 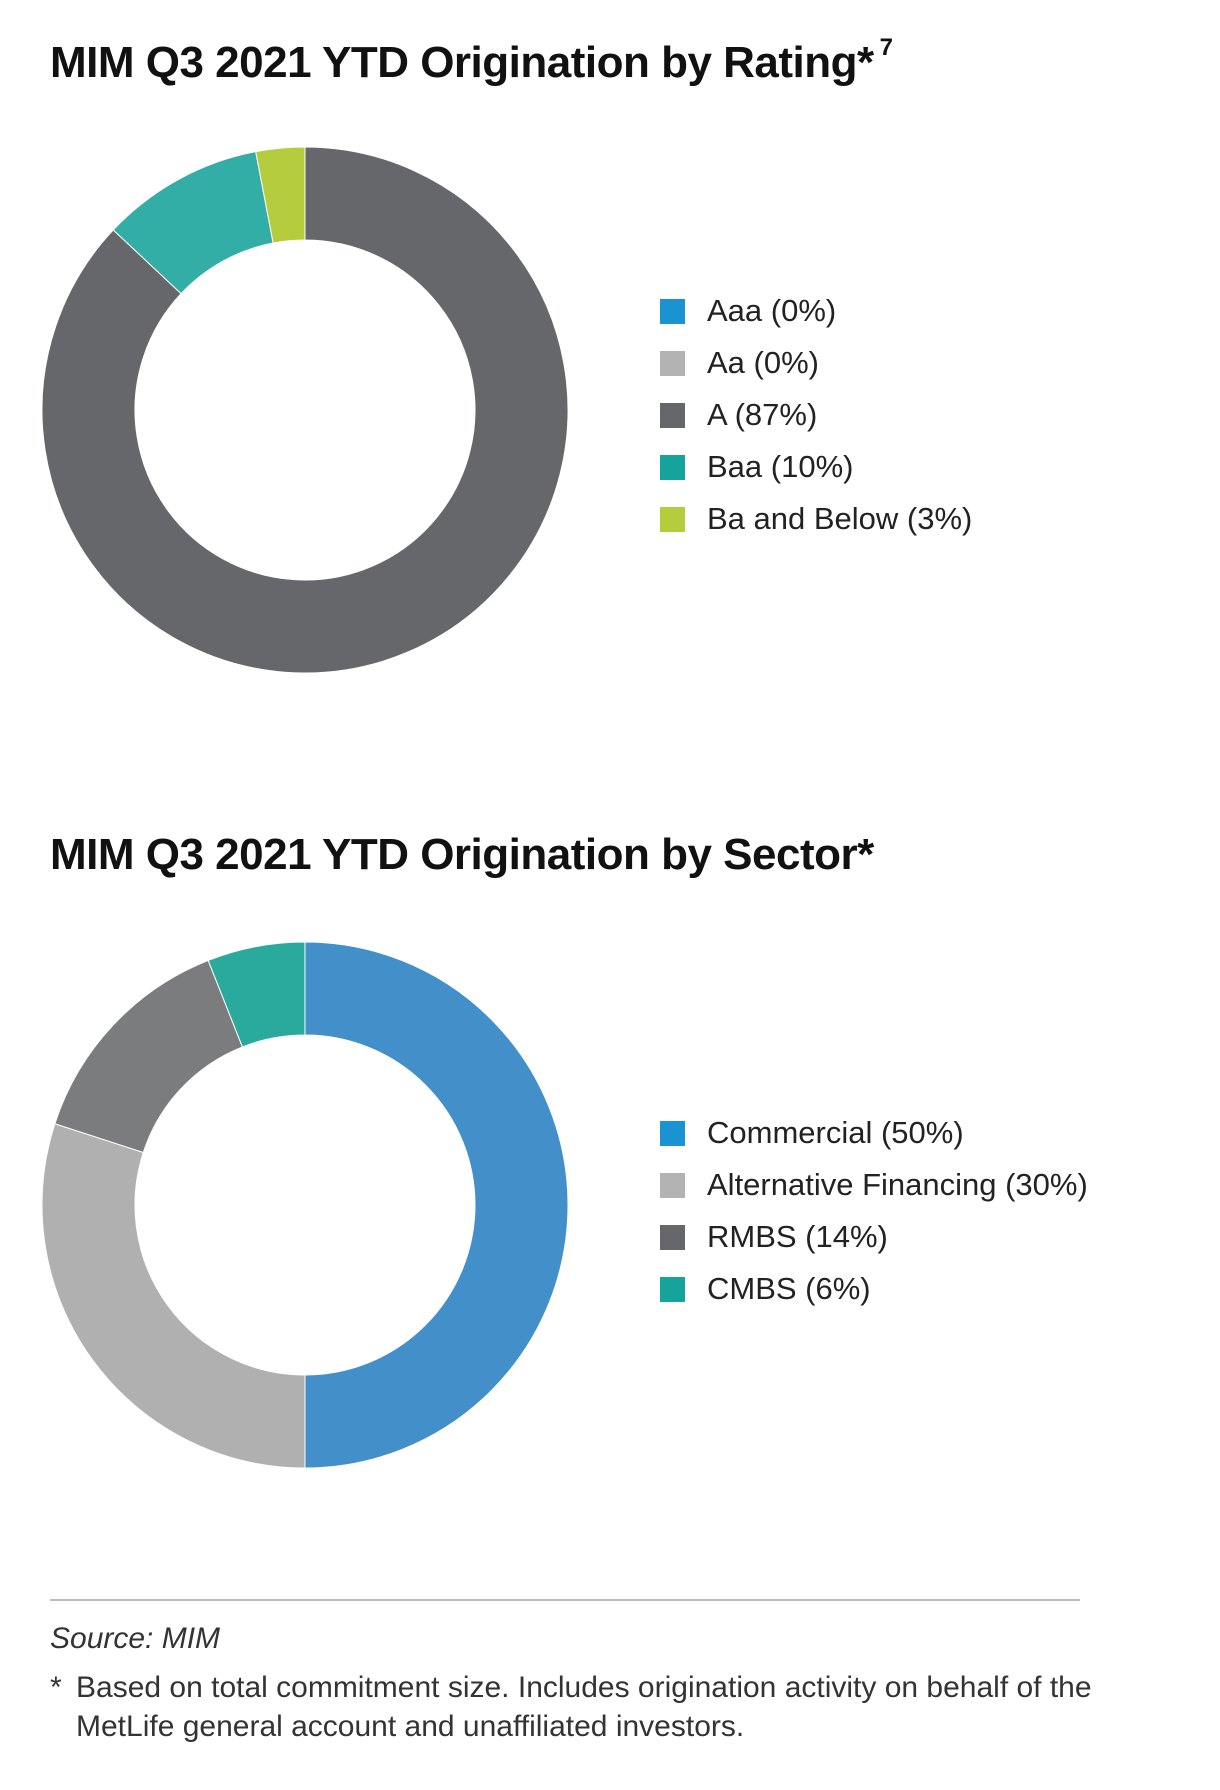 What do you see at coordinates (886, 47) in the screenshot?
I see `footnote-reference: 7` at bounding box center [886, 47].